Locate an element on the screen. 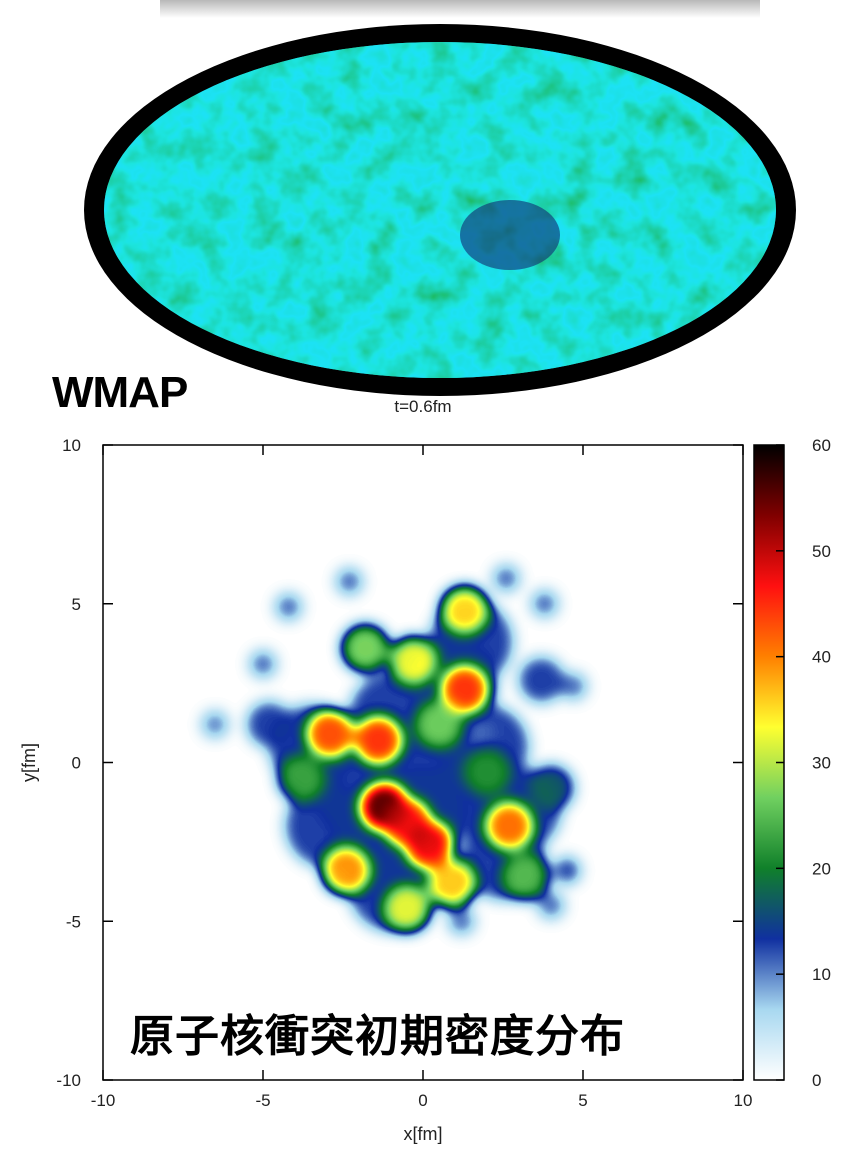  y-tick-label: -10 is located at coordinates (68, 1080).